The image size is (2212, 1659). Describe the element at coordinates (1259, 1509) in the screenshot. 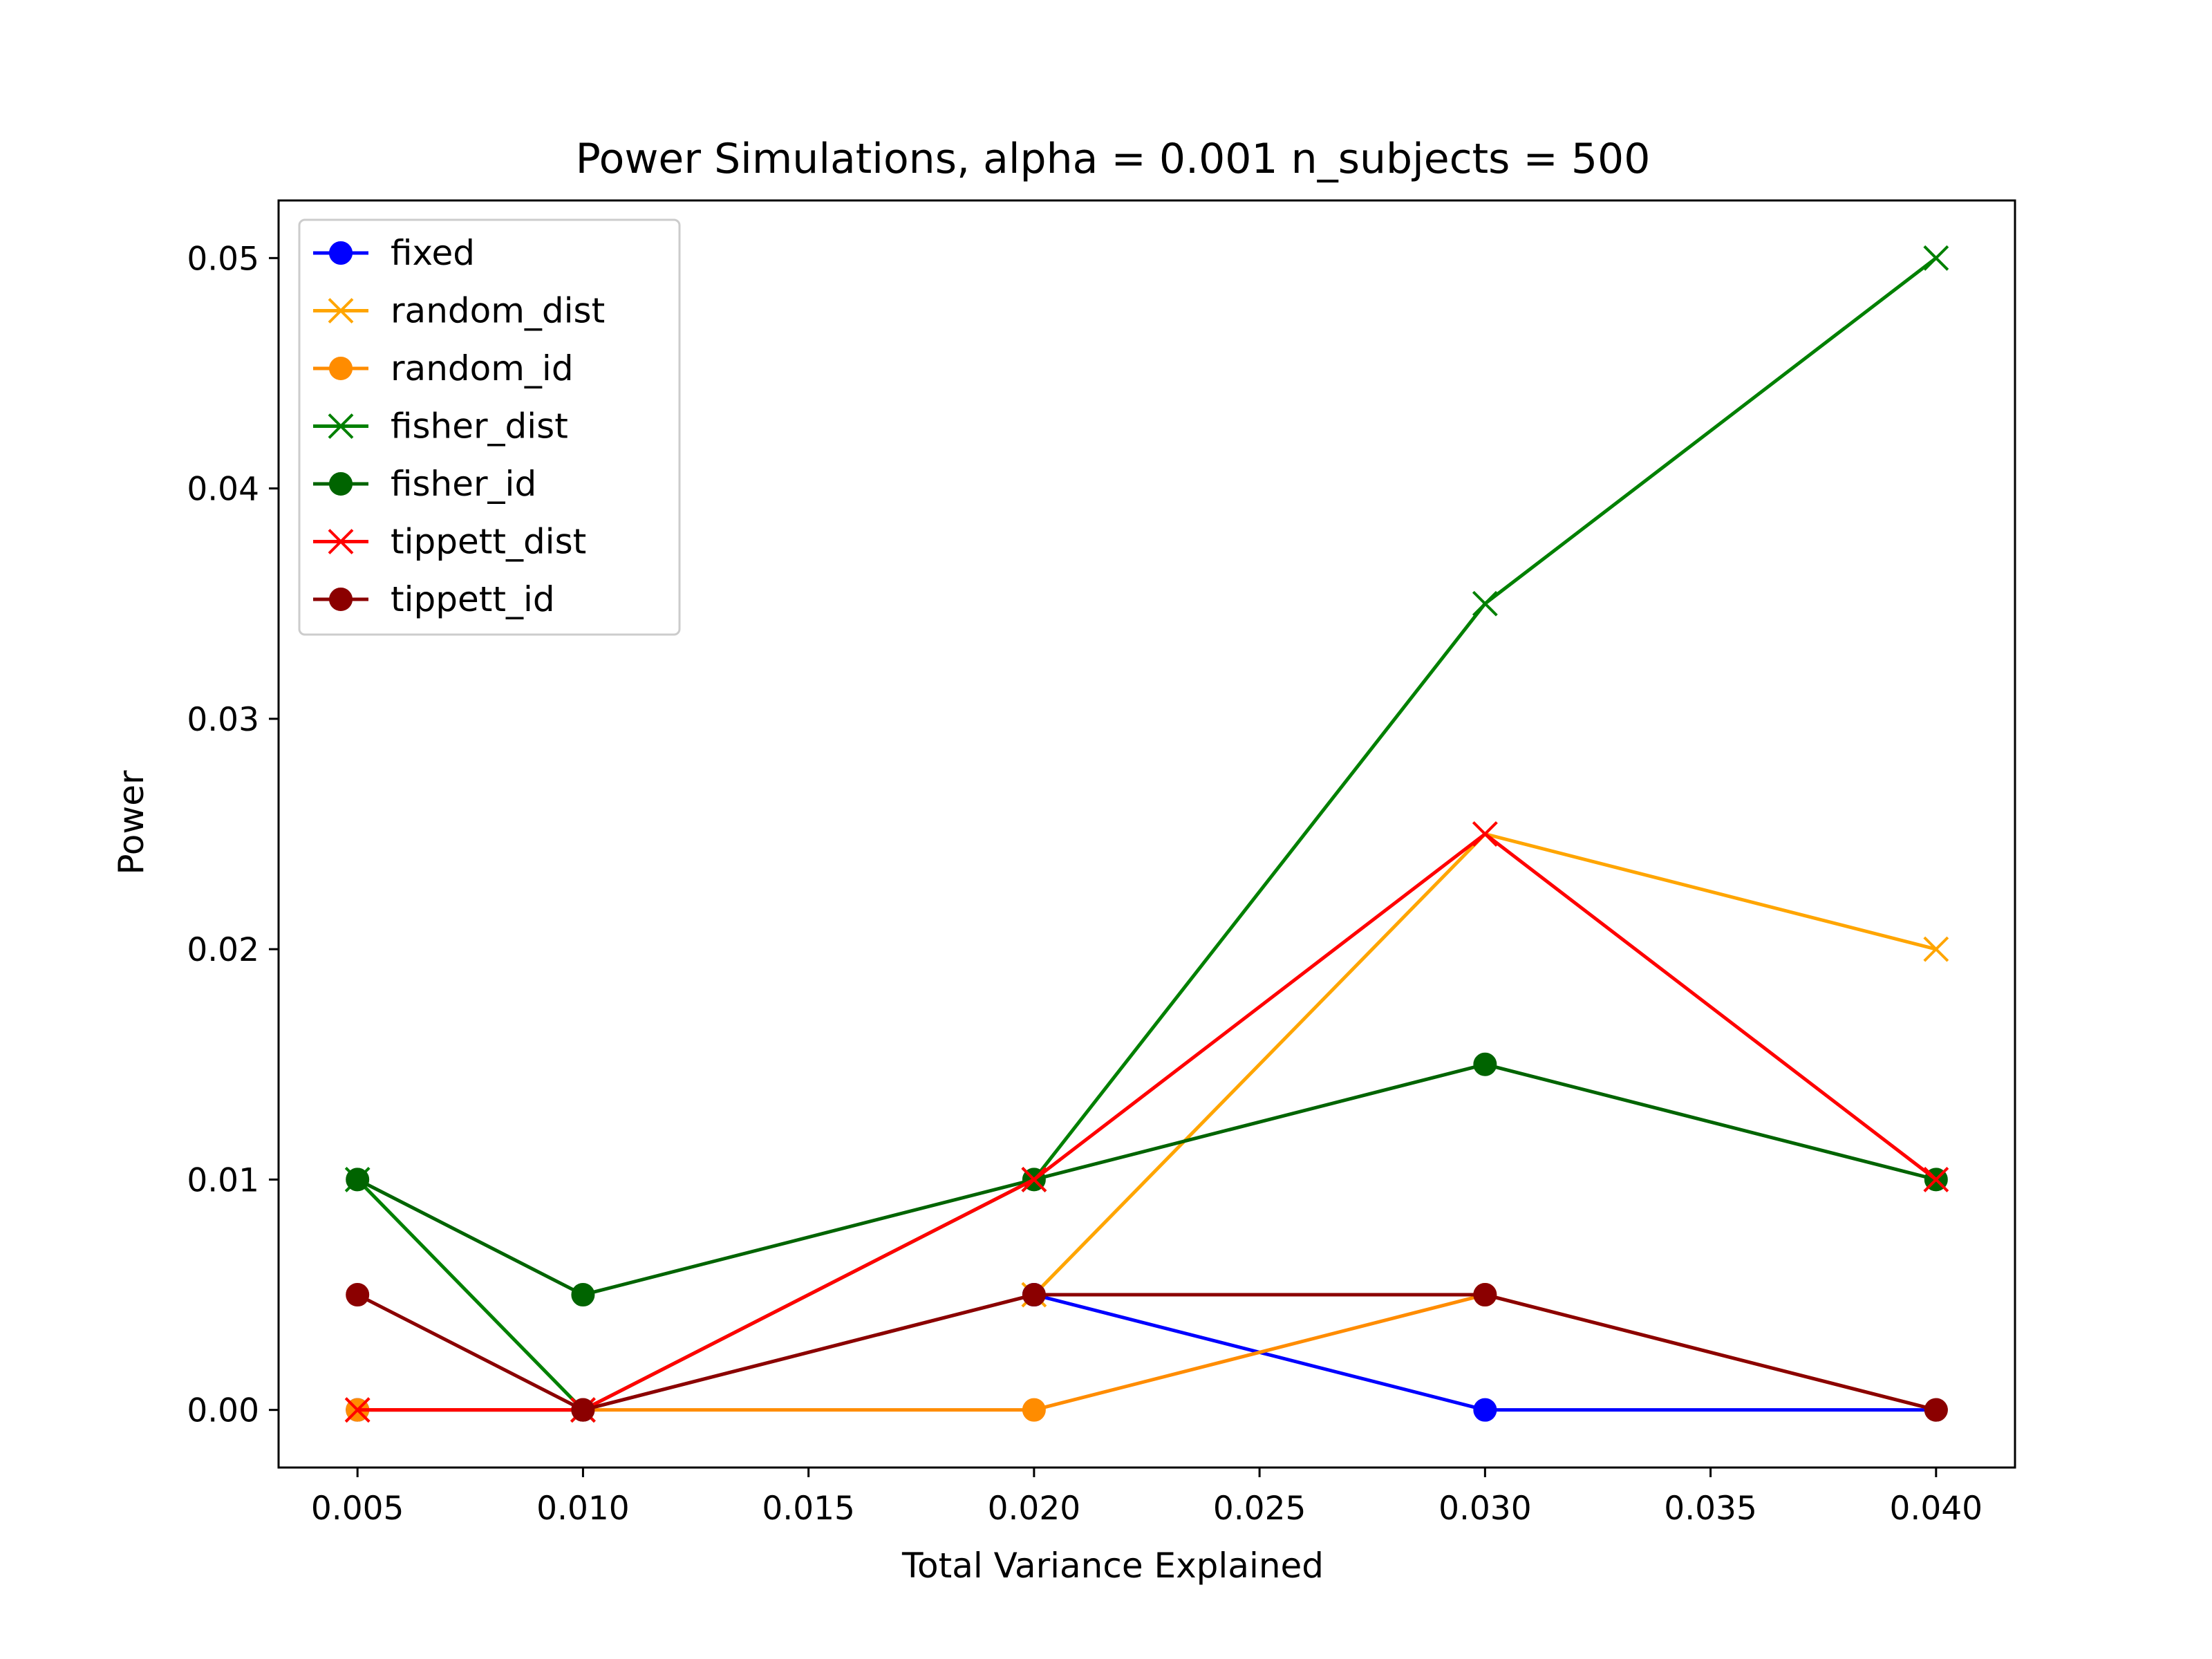

I see `x-tick-label: 0.025` at that location.